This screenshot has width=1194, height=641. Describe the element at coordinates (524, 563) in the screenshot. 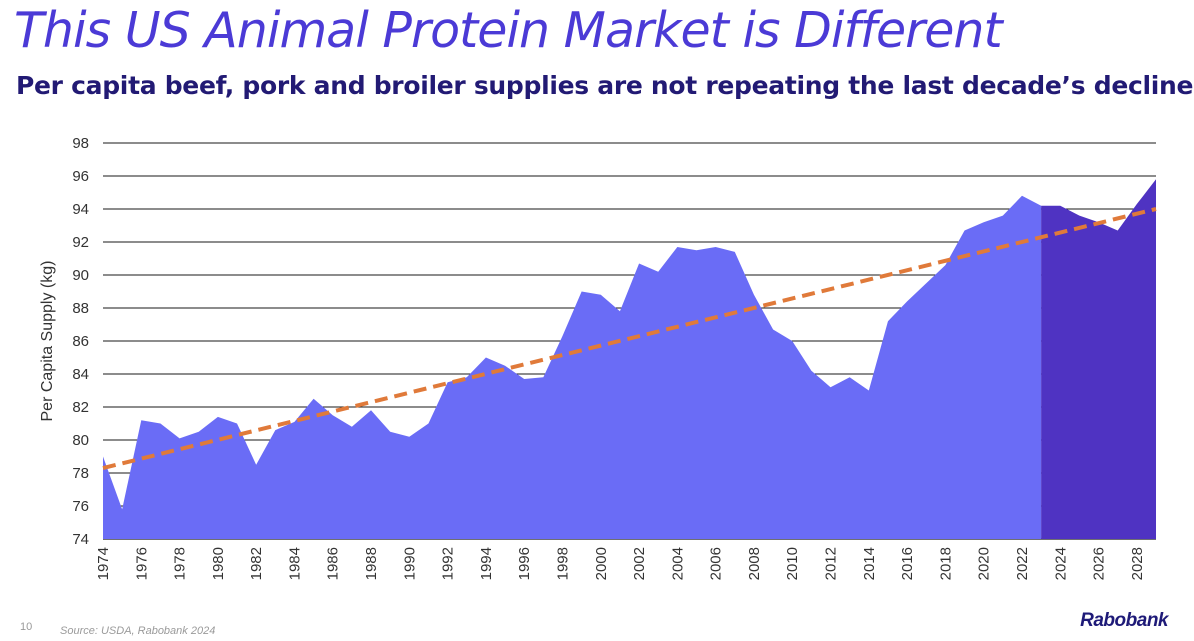

I see `x-tick-label: 1996` at that location.